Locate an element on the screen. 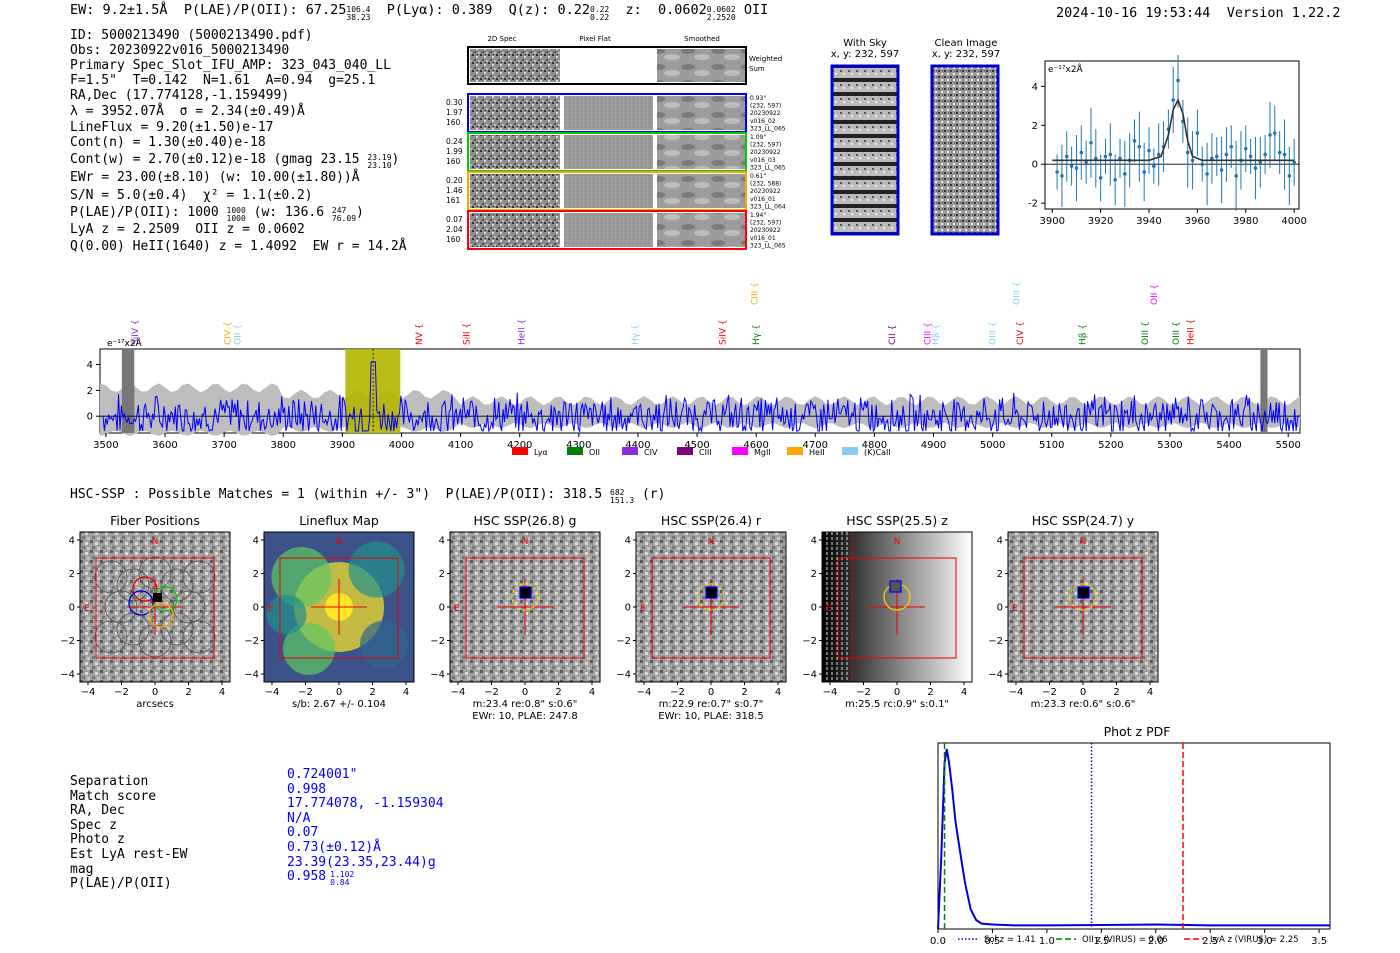  cutout-right-label: v016_03 is located at coordinates (763, 160).